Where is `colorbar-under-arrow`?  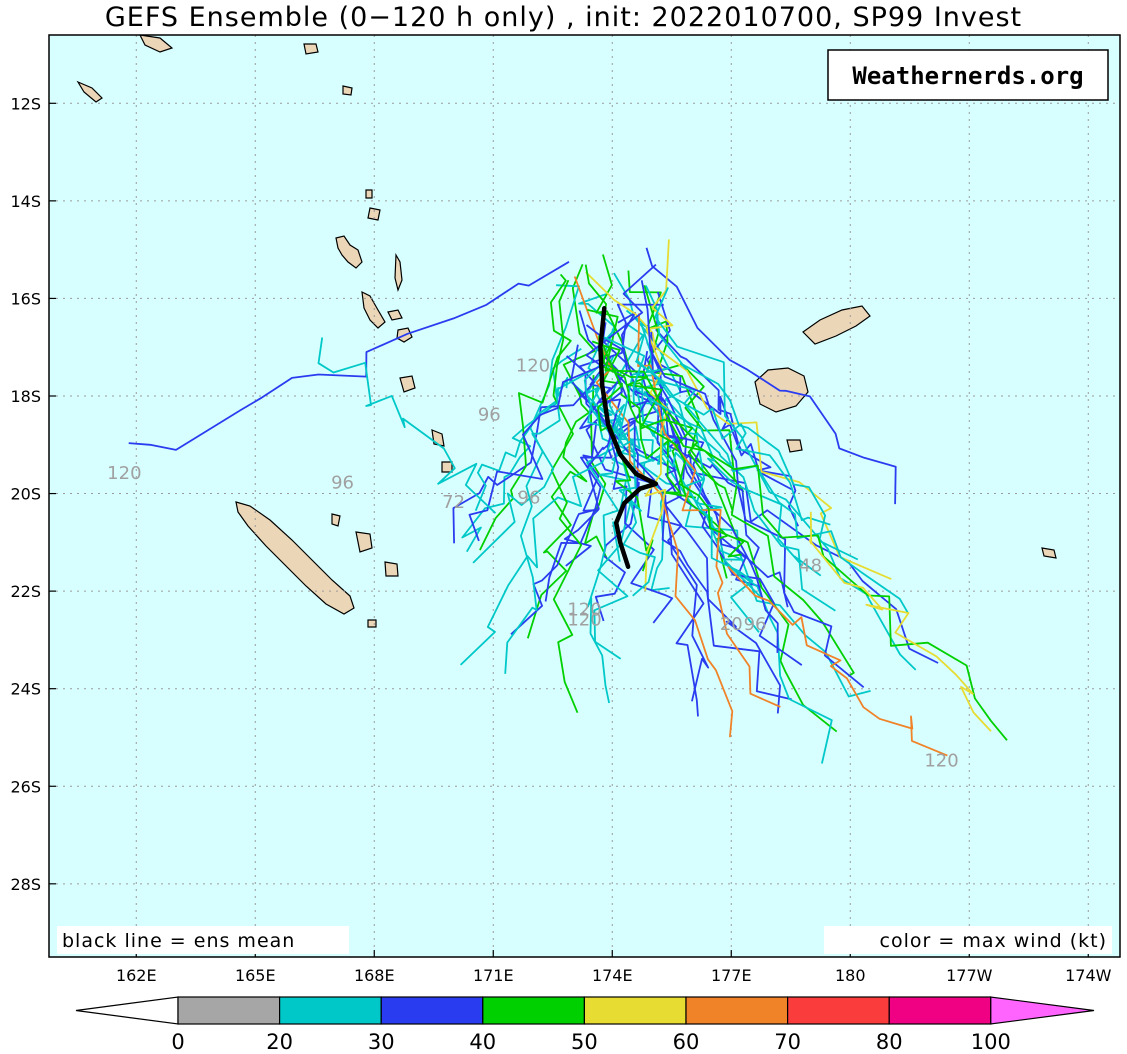
colorbar-under-arrow is located at coordinates (127, 1010).